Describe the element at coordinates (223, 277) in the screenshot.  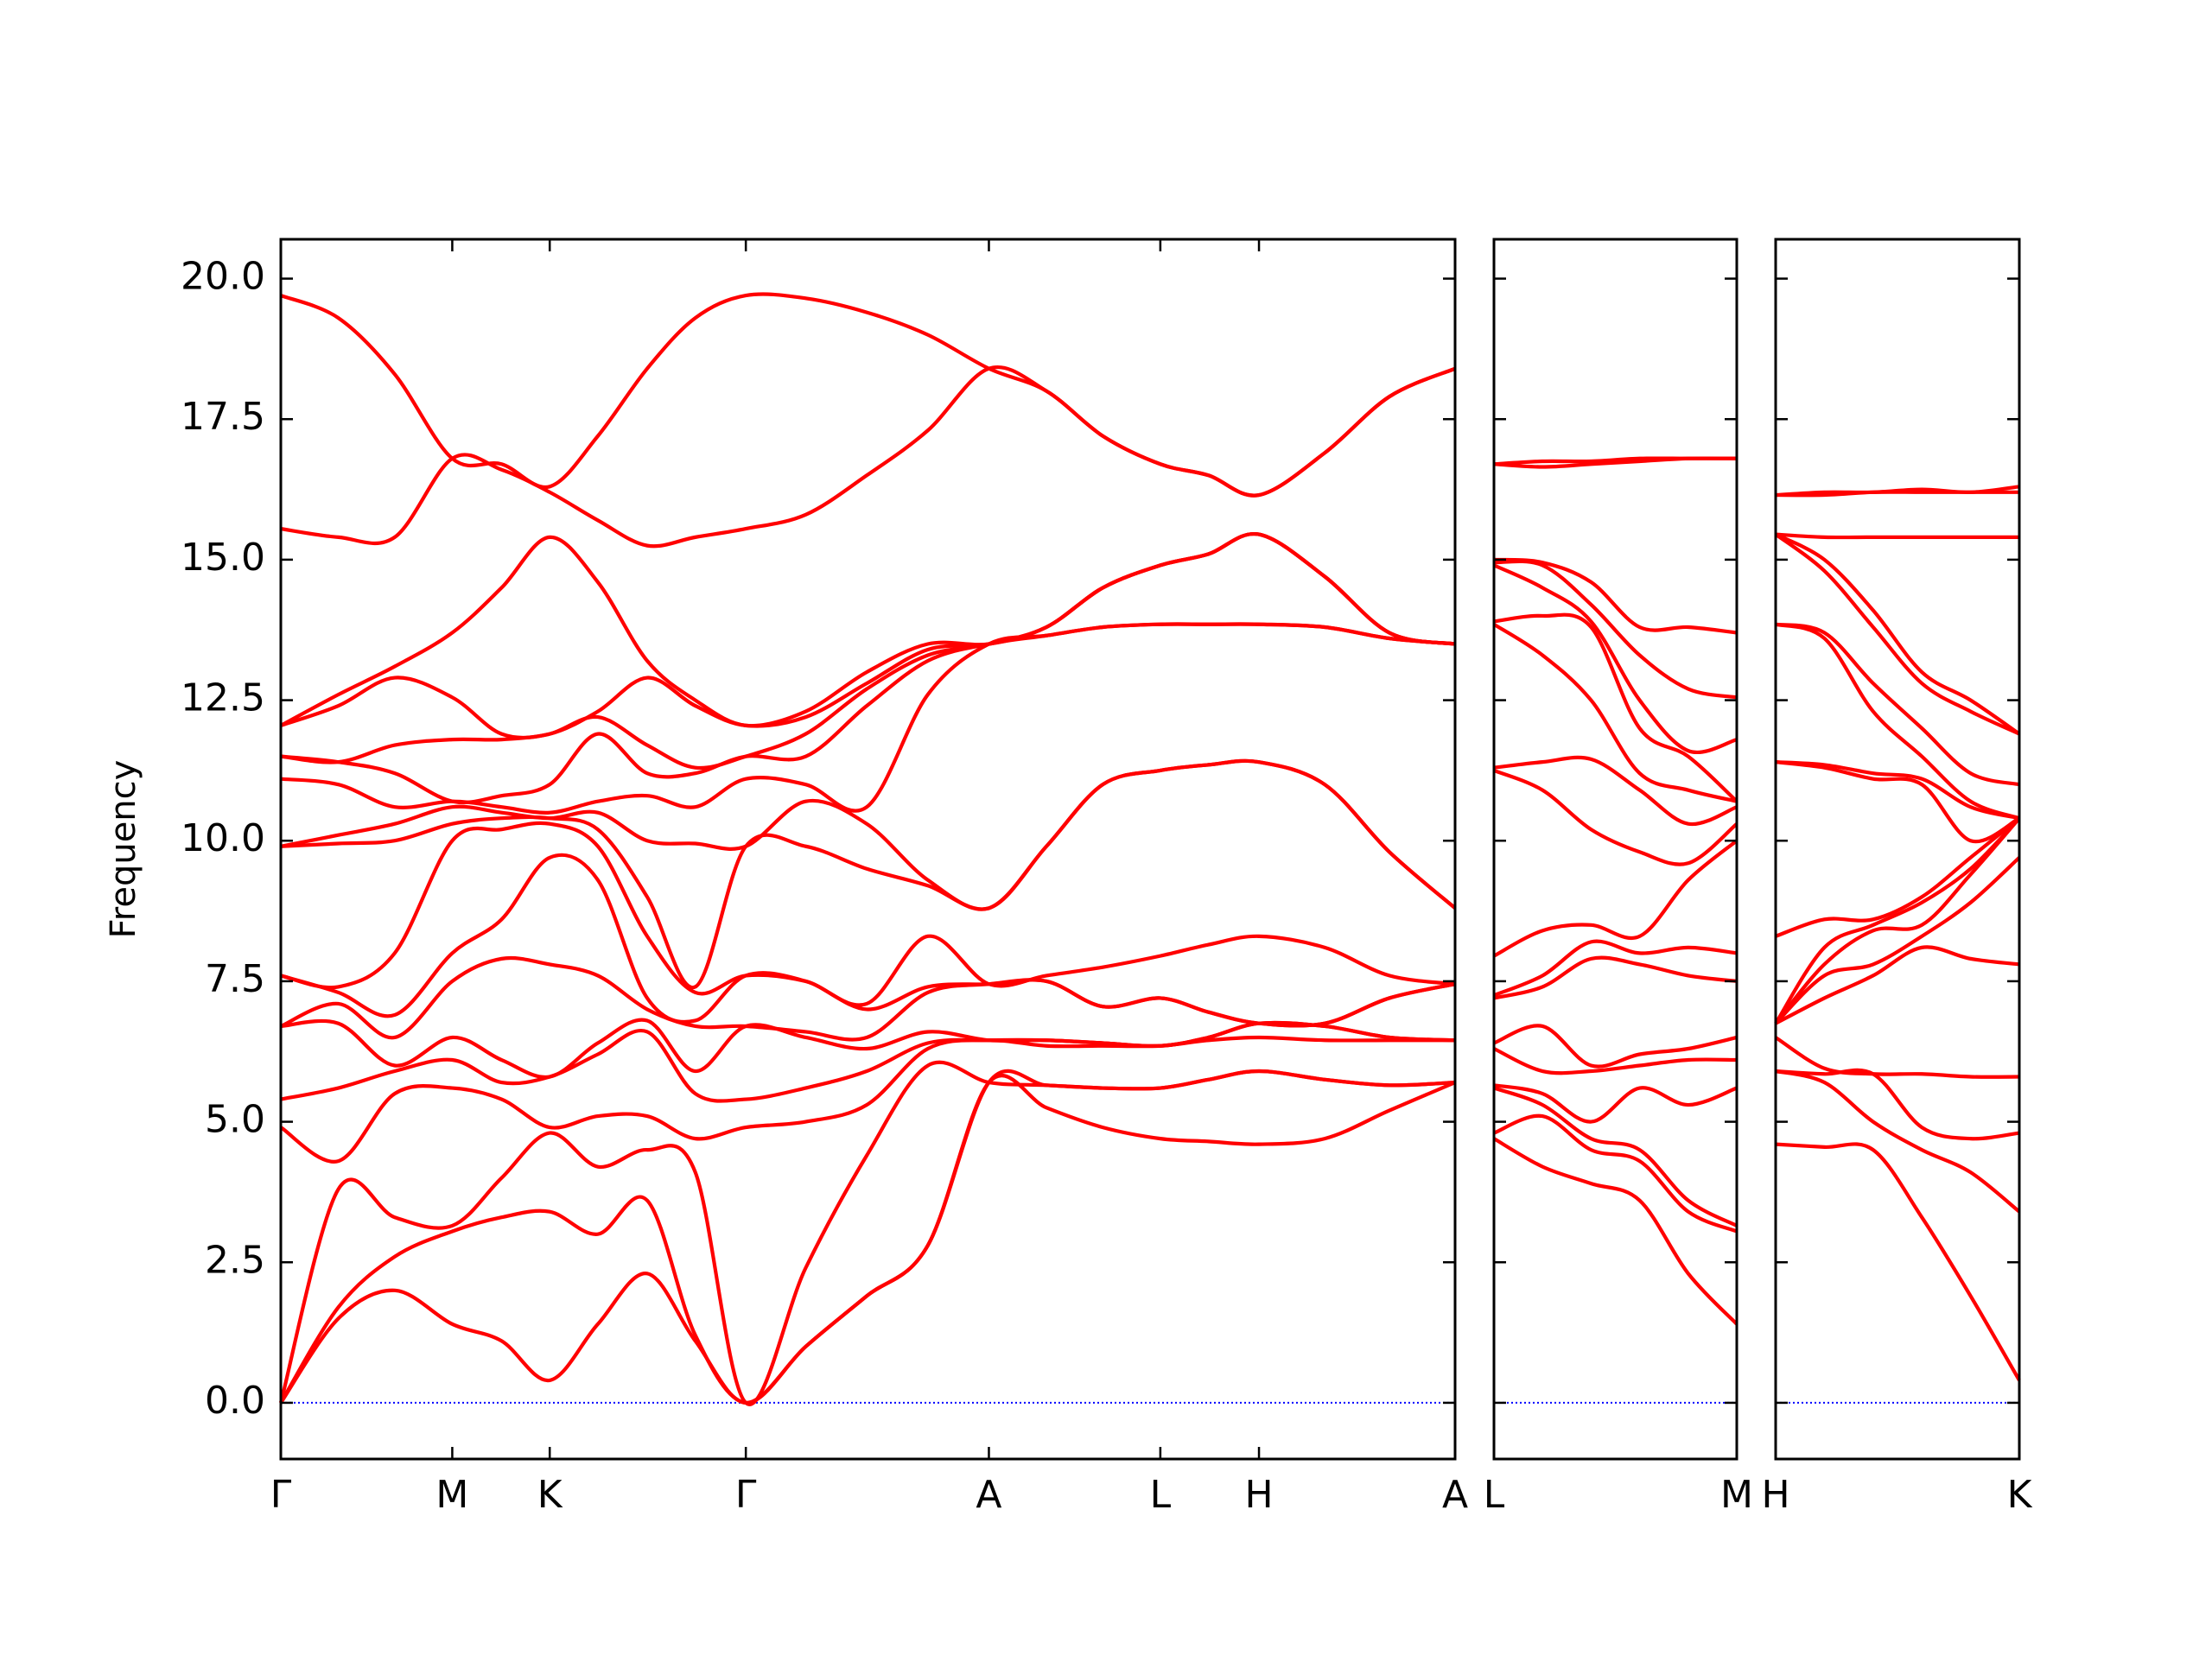
I see `y-tick-label: 20.0` at that location.